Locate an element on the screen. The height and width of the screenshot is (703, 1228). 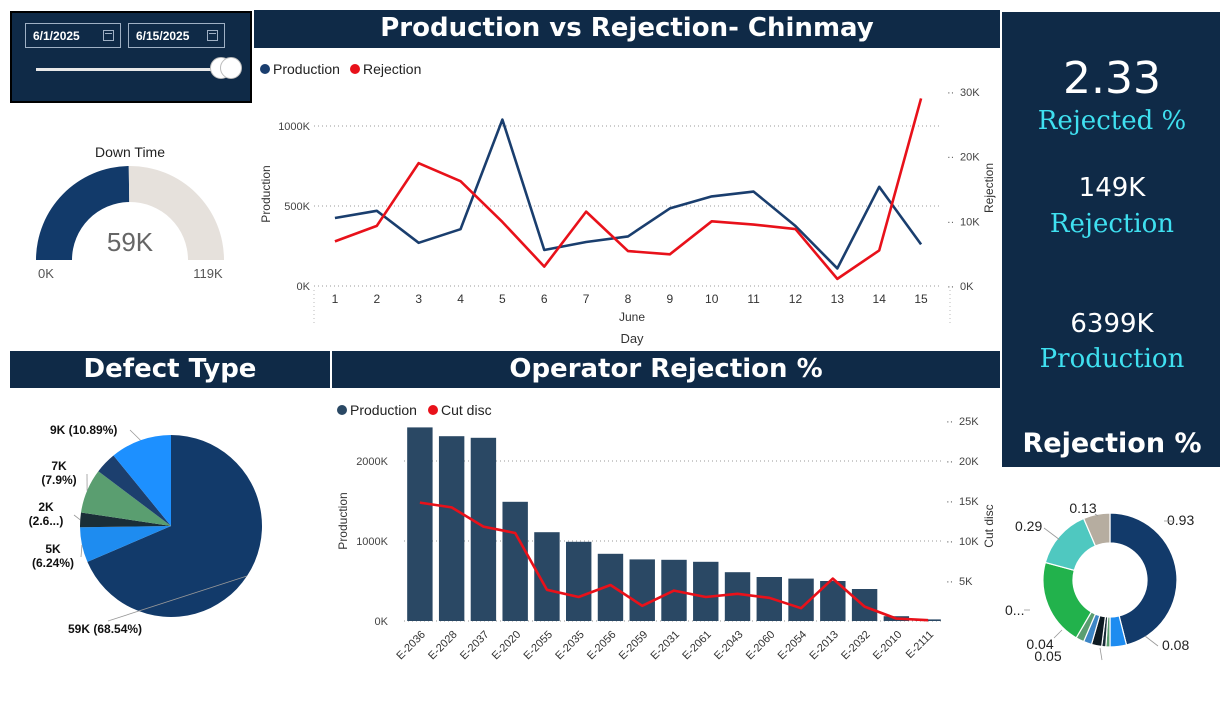
series-line-rejection is located at coordinates (628, 189).